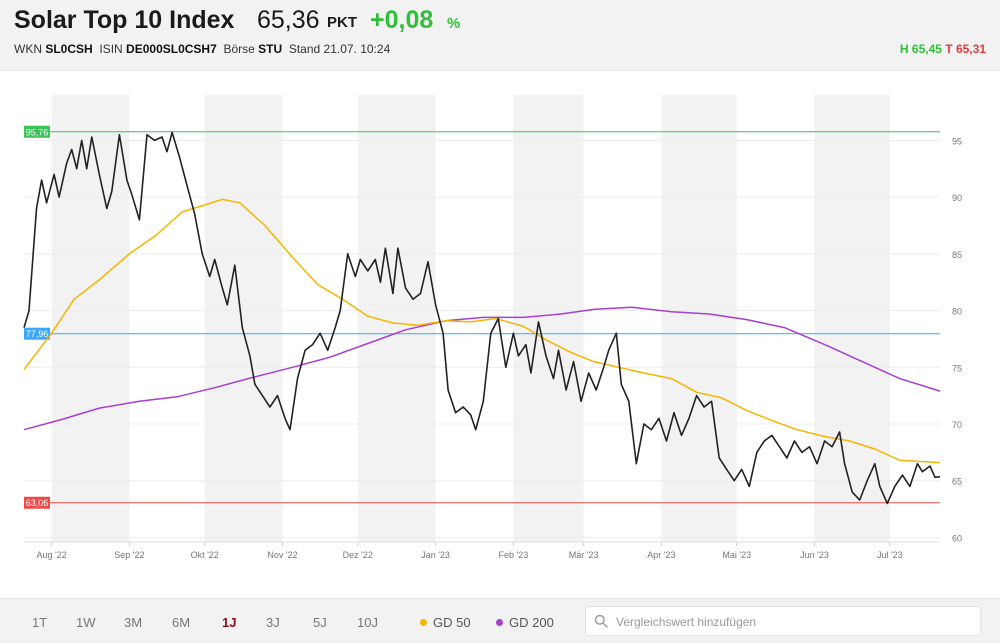 The height and width of the screenshot is (643, 1000). What do you see at coordinates (171, 49) in the screenshot?
I see `isin-value: DE000SL0CSH7` at bounding box center [171, 49].